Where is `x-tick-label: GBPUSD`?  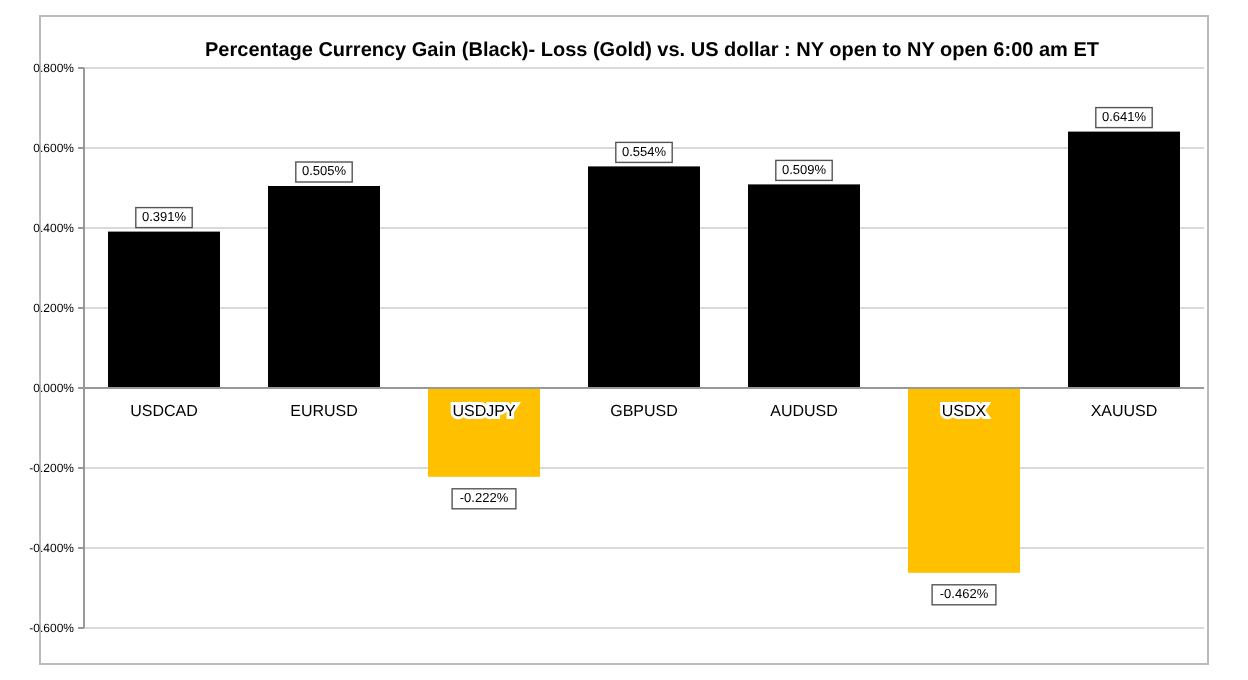 x-tick-label: GBPUSD is located at coordinates (644, 411).